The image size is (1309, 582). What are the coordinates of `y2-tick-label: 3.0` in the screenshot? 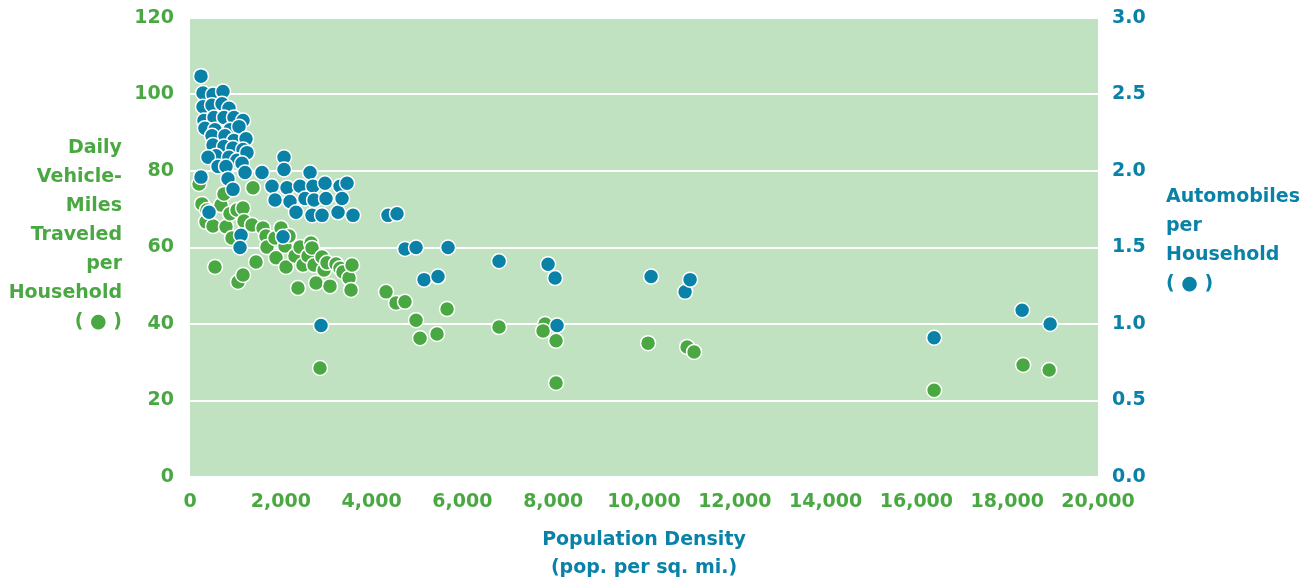 It's located at (1129, 15).